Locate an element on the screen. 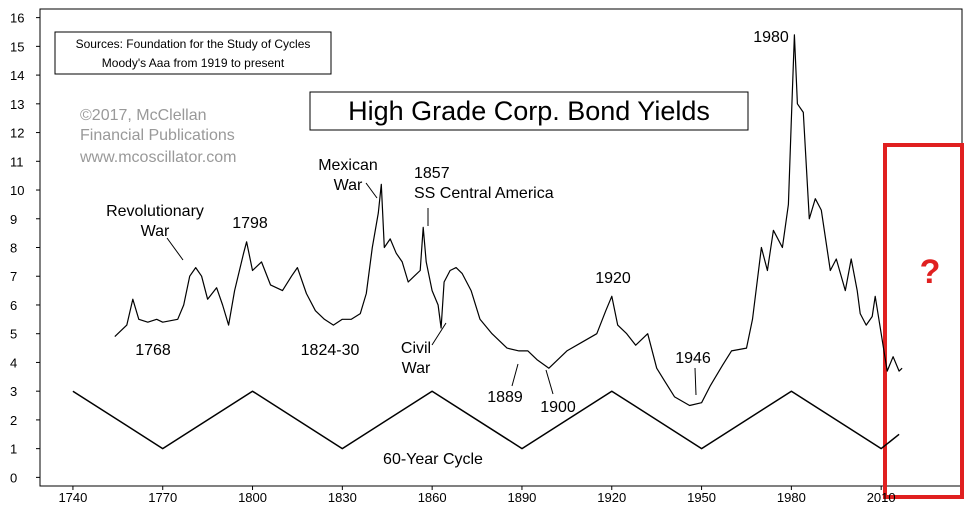 The height and width of the screenshot is (519, 966). x-tick-label: 1830 is located at coordinates (342, 497).